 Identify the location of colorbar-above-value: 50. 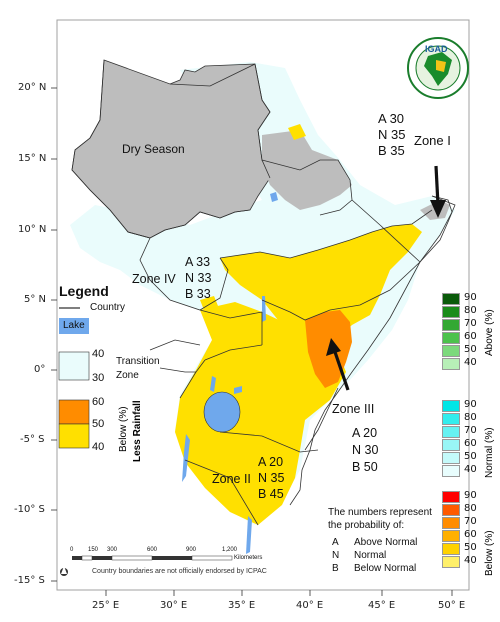
(470, 349).